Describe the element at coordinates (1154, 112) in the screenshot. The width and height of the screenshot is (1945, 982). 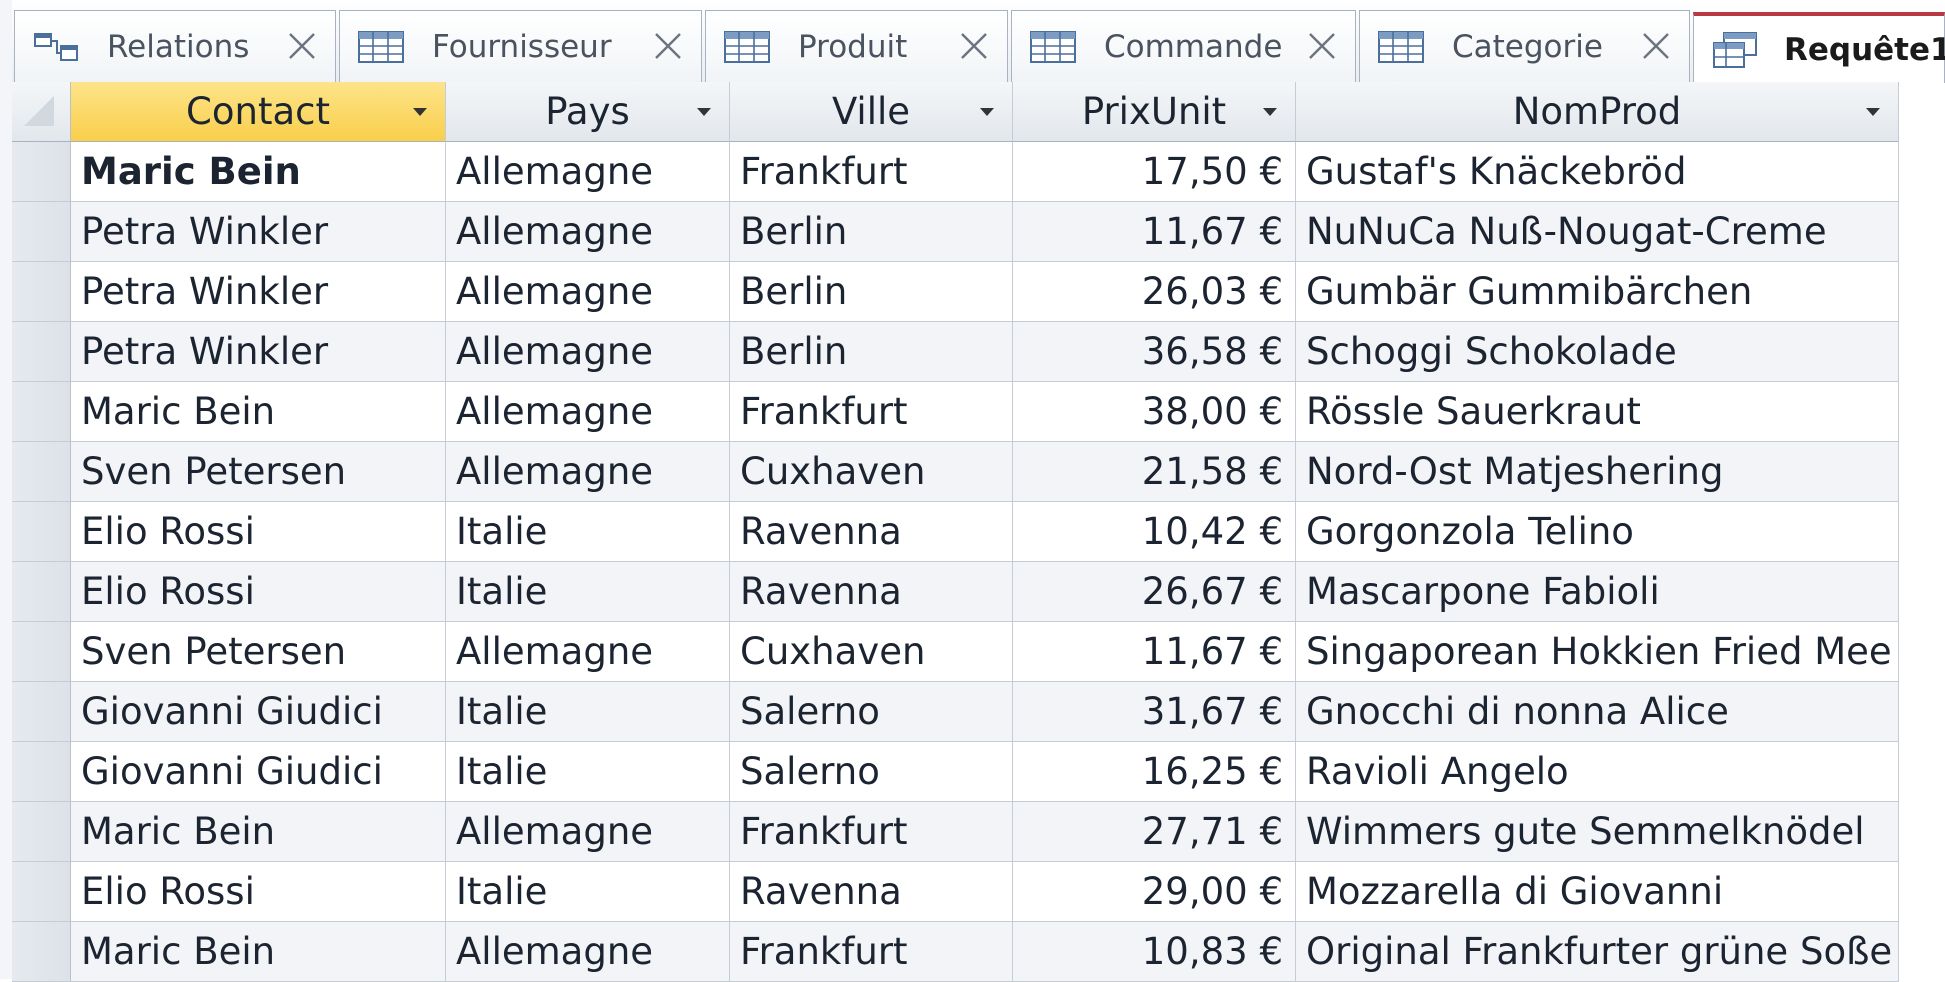
I see `column-header-prixunit: PrixUnit` at that location.